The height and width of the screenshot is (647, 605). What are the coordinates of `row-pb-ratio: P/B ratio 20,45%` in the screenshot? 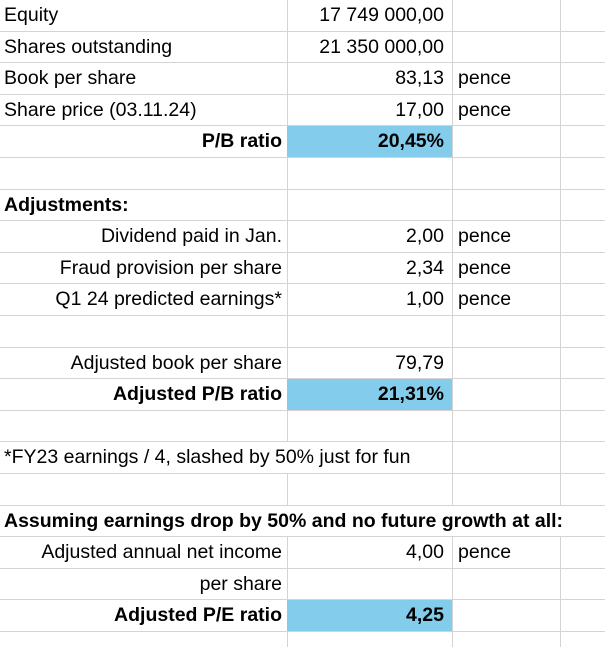 It's located at (302, 142).